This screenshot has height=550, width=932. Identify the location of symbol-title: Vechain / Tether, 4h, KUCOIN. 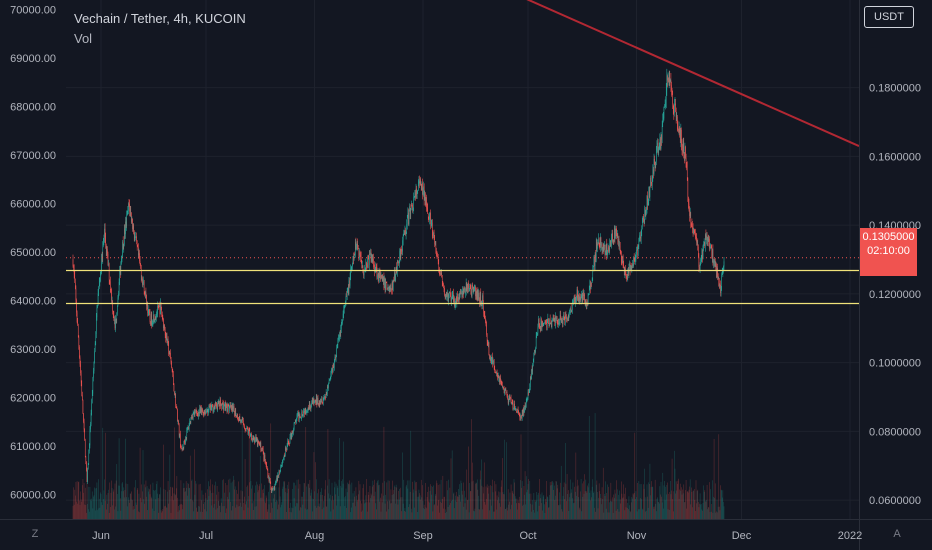
(160, 18).